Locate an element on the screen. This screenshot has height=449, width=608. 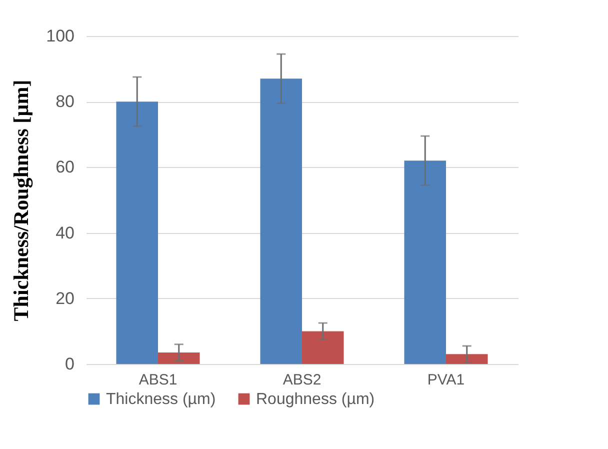
legend-label: Thickness (µm) is located at coordinates (161, 399).